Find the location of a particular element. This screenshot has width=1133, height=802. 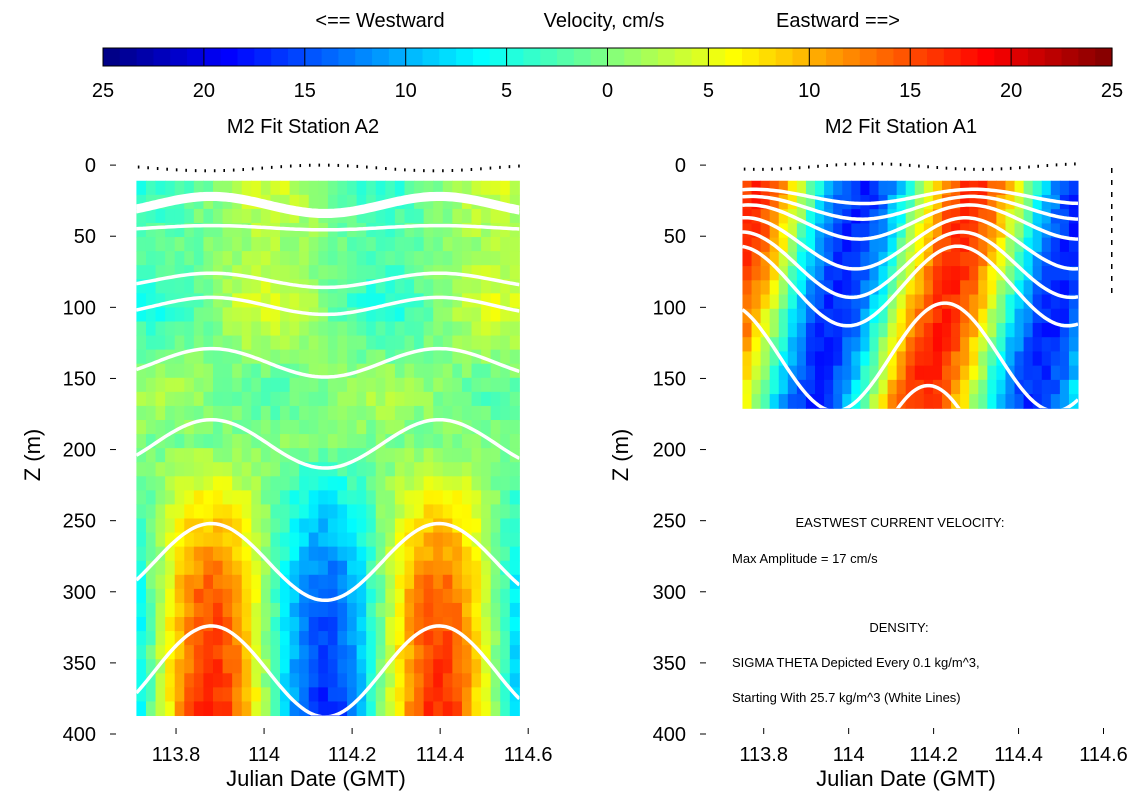

right-xtick-label: 114.6 is located at coordinates (1103, 755).